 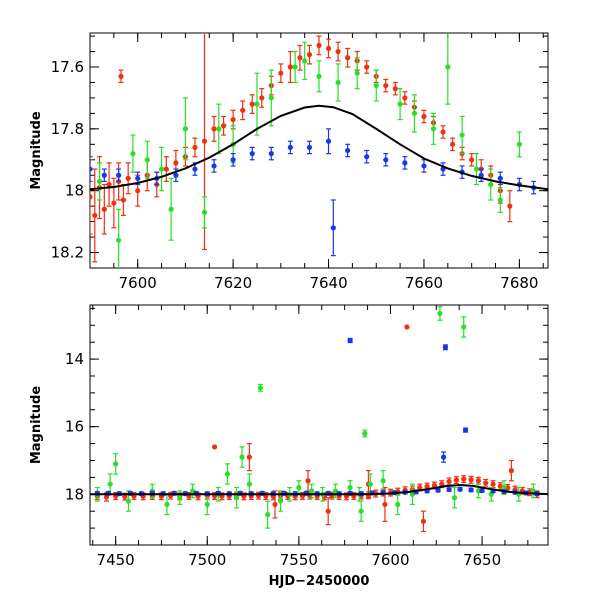 I want to click on y-tick-label: 17.8, so click(x=67, y=129).